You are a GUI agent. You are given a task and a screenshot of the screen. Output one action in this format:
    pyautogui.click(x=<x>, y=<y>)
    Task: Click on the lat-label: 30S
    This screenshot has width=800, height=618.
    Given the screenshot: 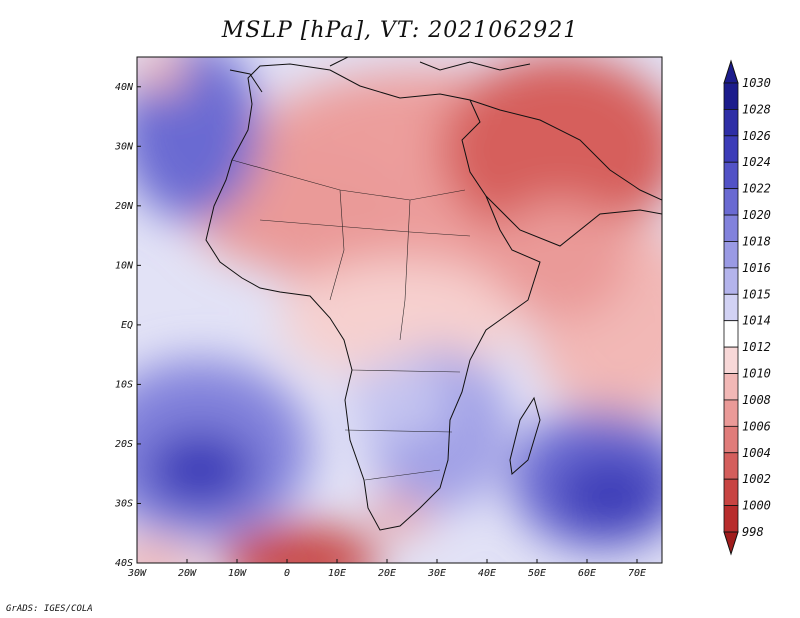 What is the action you would take?
    pyautogui.click(x=123, y=503)
    